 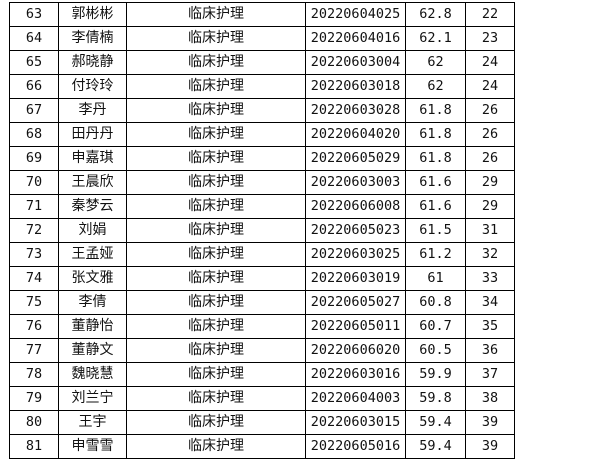 I want to click on name-cell: 魏晓慧, so click(x=92, y=374).